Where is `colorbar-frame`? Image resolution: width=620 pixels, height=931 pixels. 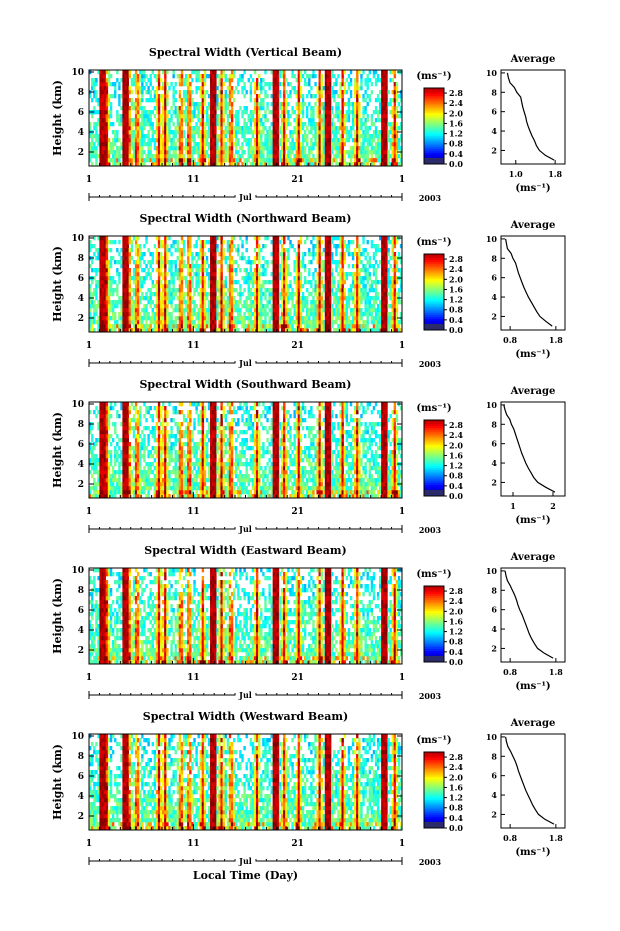 colorbar-frame is located at coordinates (434, 126).